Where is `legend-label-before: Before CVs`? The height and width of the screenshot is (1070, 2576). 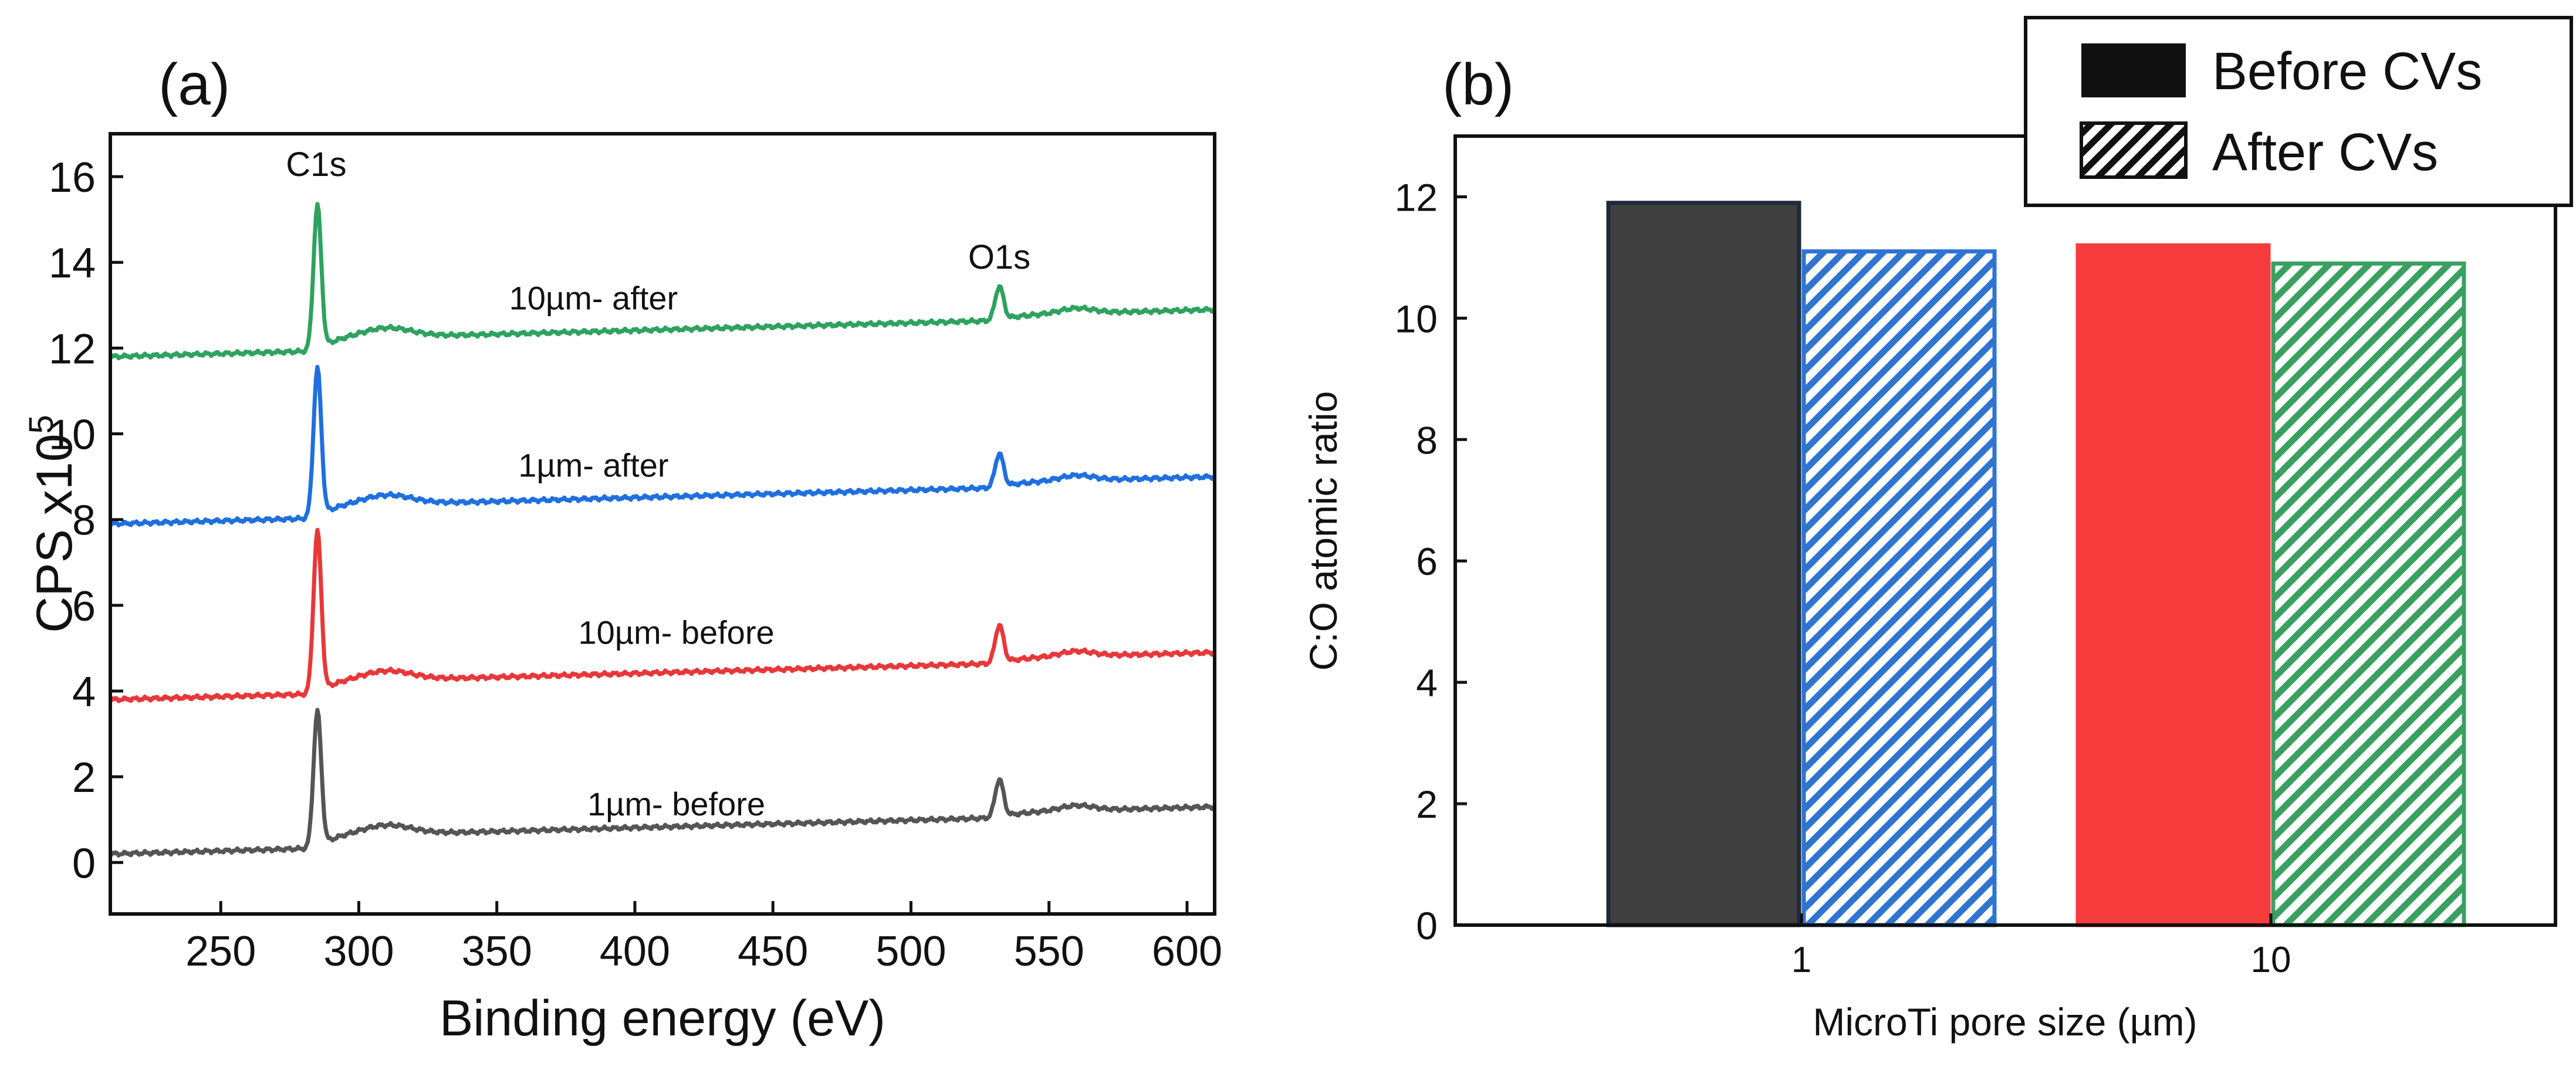
legend-label-before: Before CVs is located at coordinates (2347, 71).